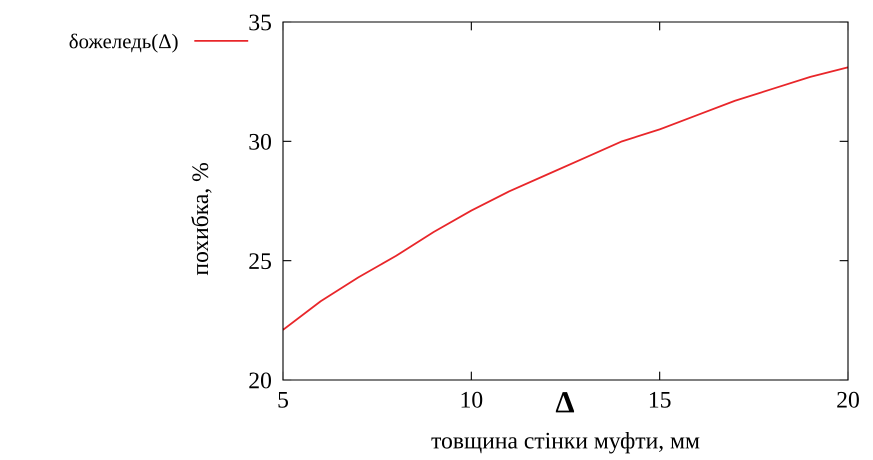 The width and height of the screenshot is (873, 460). I want to click on x-axis-title: товщина стінки муфти, мм, so click(565, 443).